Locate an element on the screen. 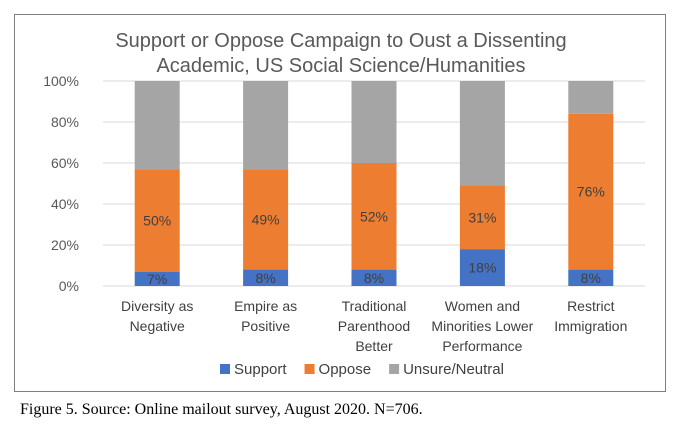  category-label: Negative is located at coordinates (157, 326).